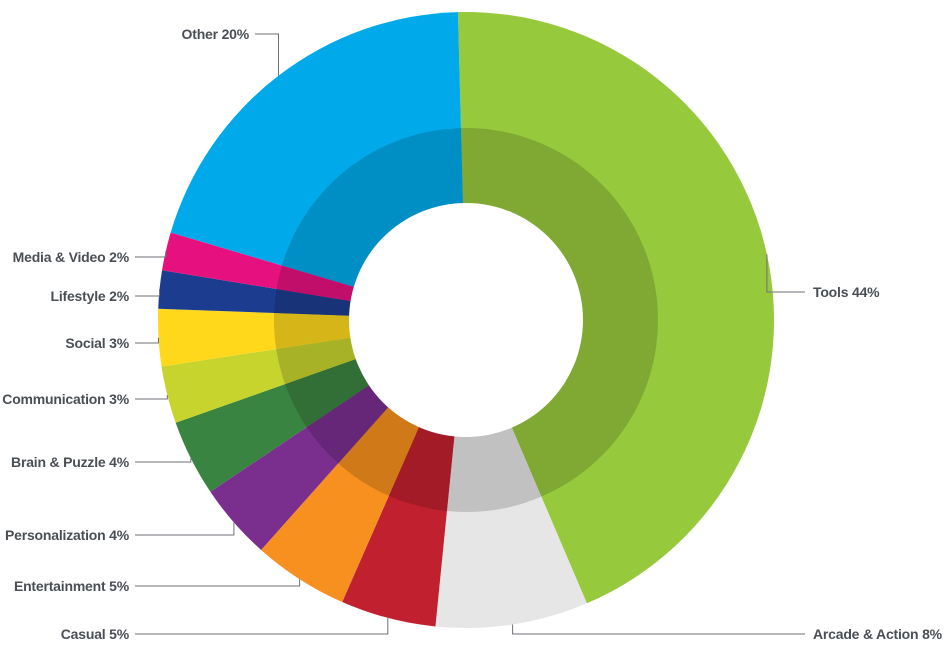 The image size is (949, 651). Describe the element at coordinates (65, 399) in the screenshot. I see `label-communication: Communication 3%` at that location.